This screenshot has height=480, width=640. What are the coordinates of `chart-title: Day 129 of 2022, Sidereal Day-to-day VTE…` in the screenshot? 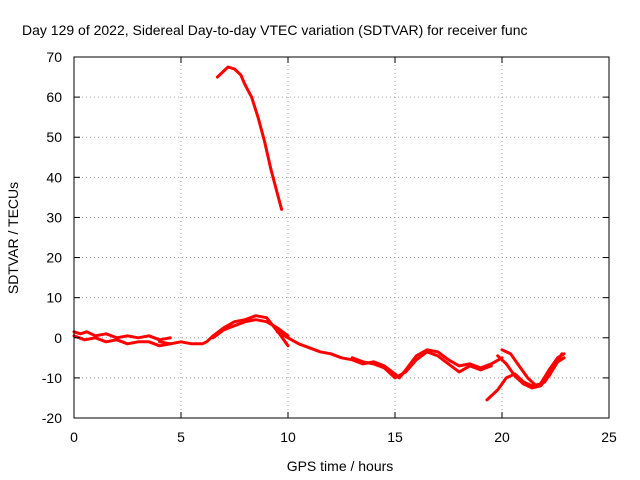 It's located at (275, 30).